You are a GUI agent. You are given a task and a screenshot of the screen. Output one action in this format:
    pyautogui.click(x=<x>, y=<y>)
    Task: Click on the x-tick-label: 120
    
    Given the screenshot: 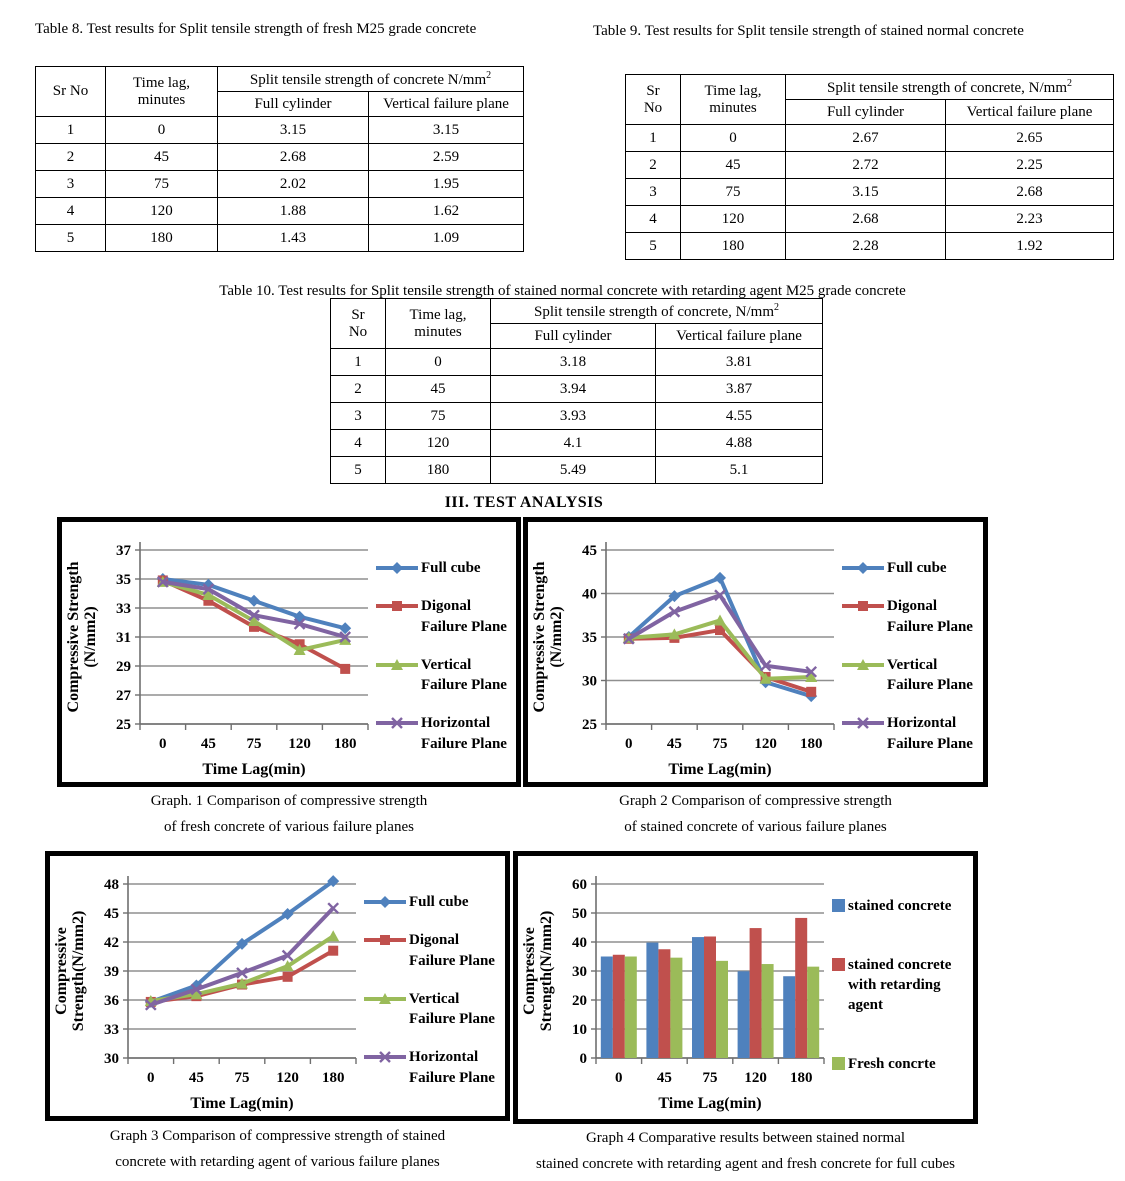 What is the action you would take?
    pyautogui.click(x=755, y=1078)
    